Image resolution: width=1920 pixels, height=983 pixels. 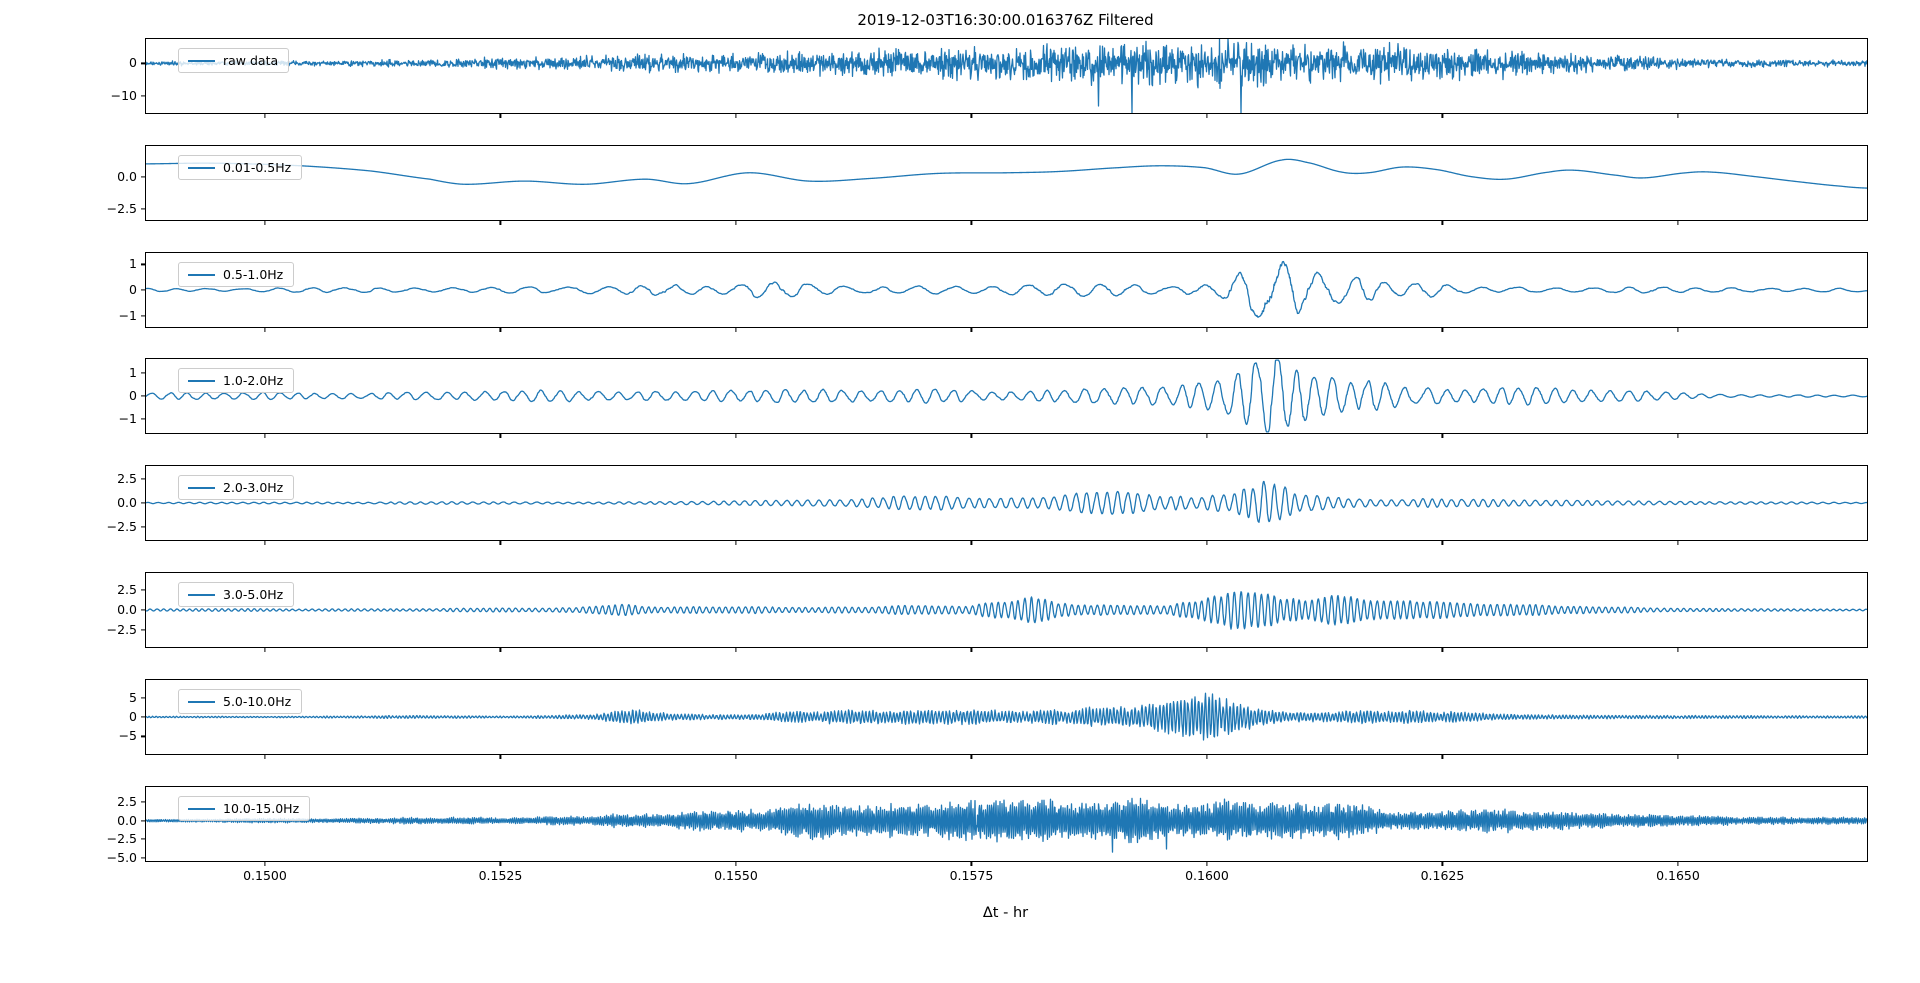 What do you see at coordinates (736, 875) in the screenshot?
I see `x-tick-label: 0.1550` at bounding box center [736, 875].